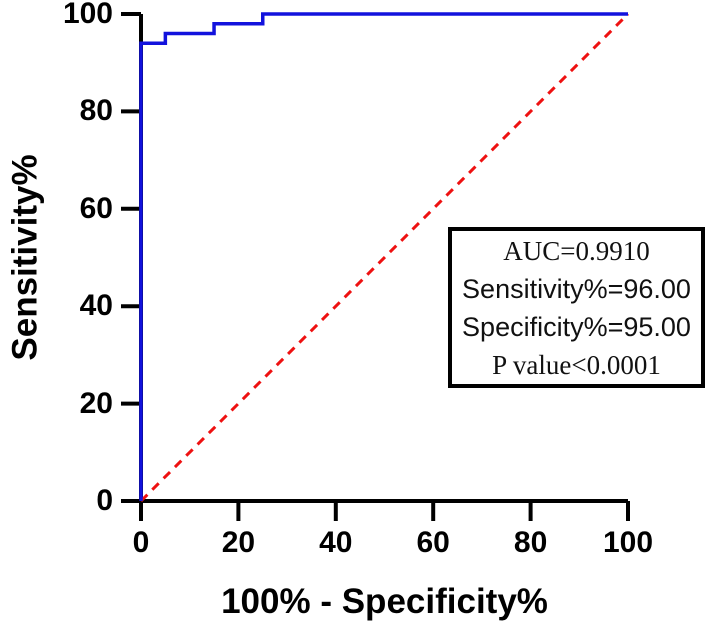 The height and width of the screenshot is (636, 707). I want to click on y-tick-label: 100, so click(87, 15).